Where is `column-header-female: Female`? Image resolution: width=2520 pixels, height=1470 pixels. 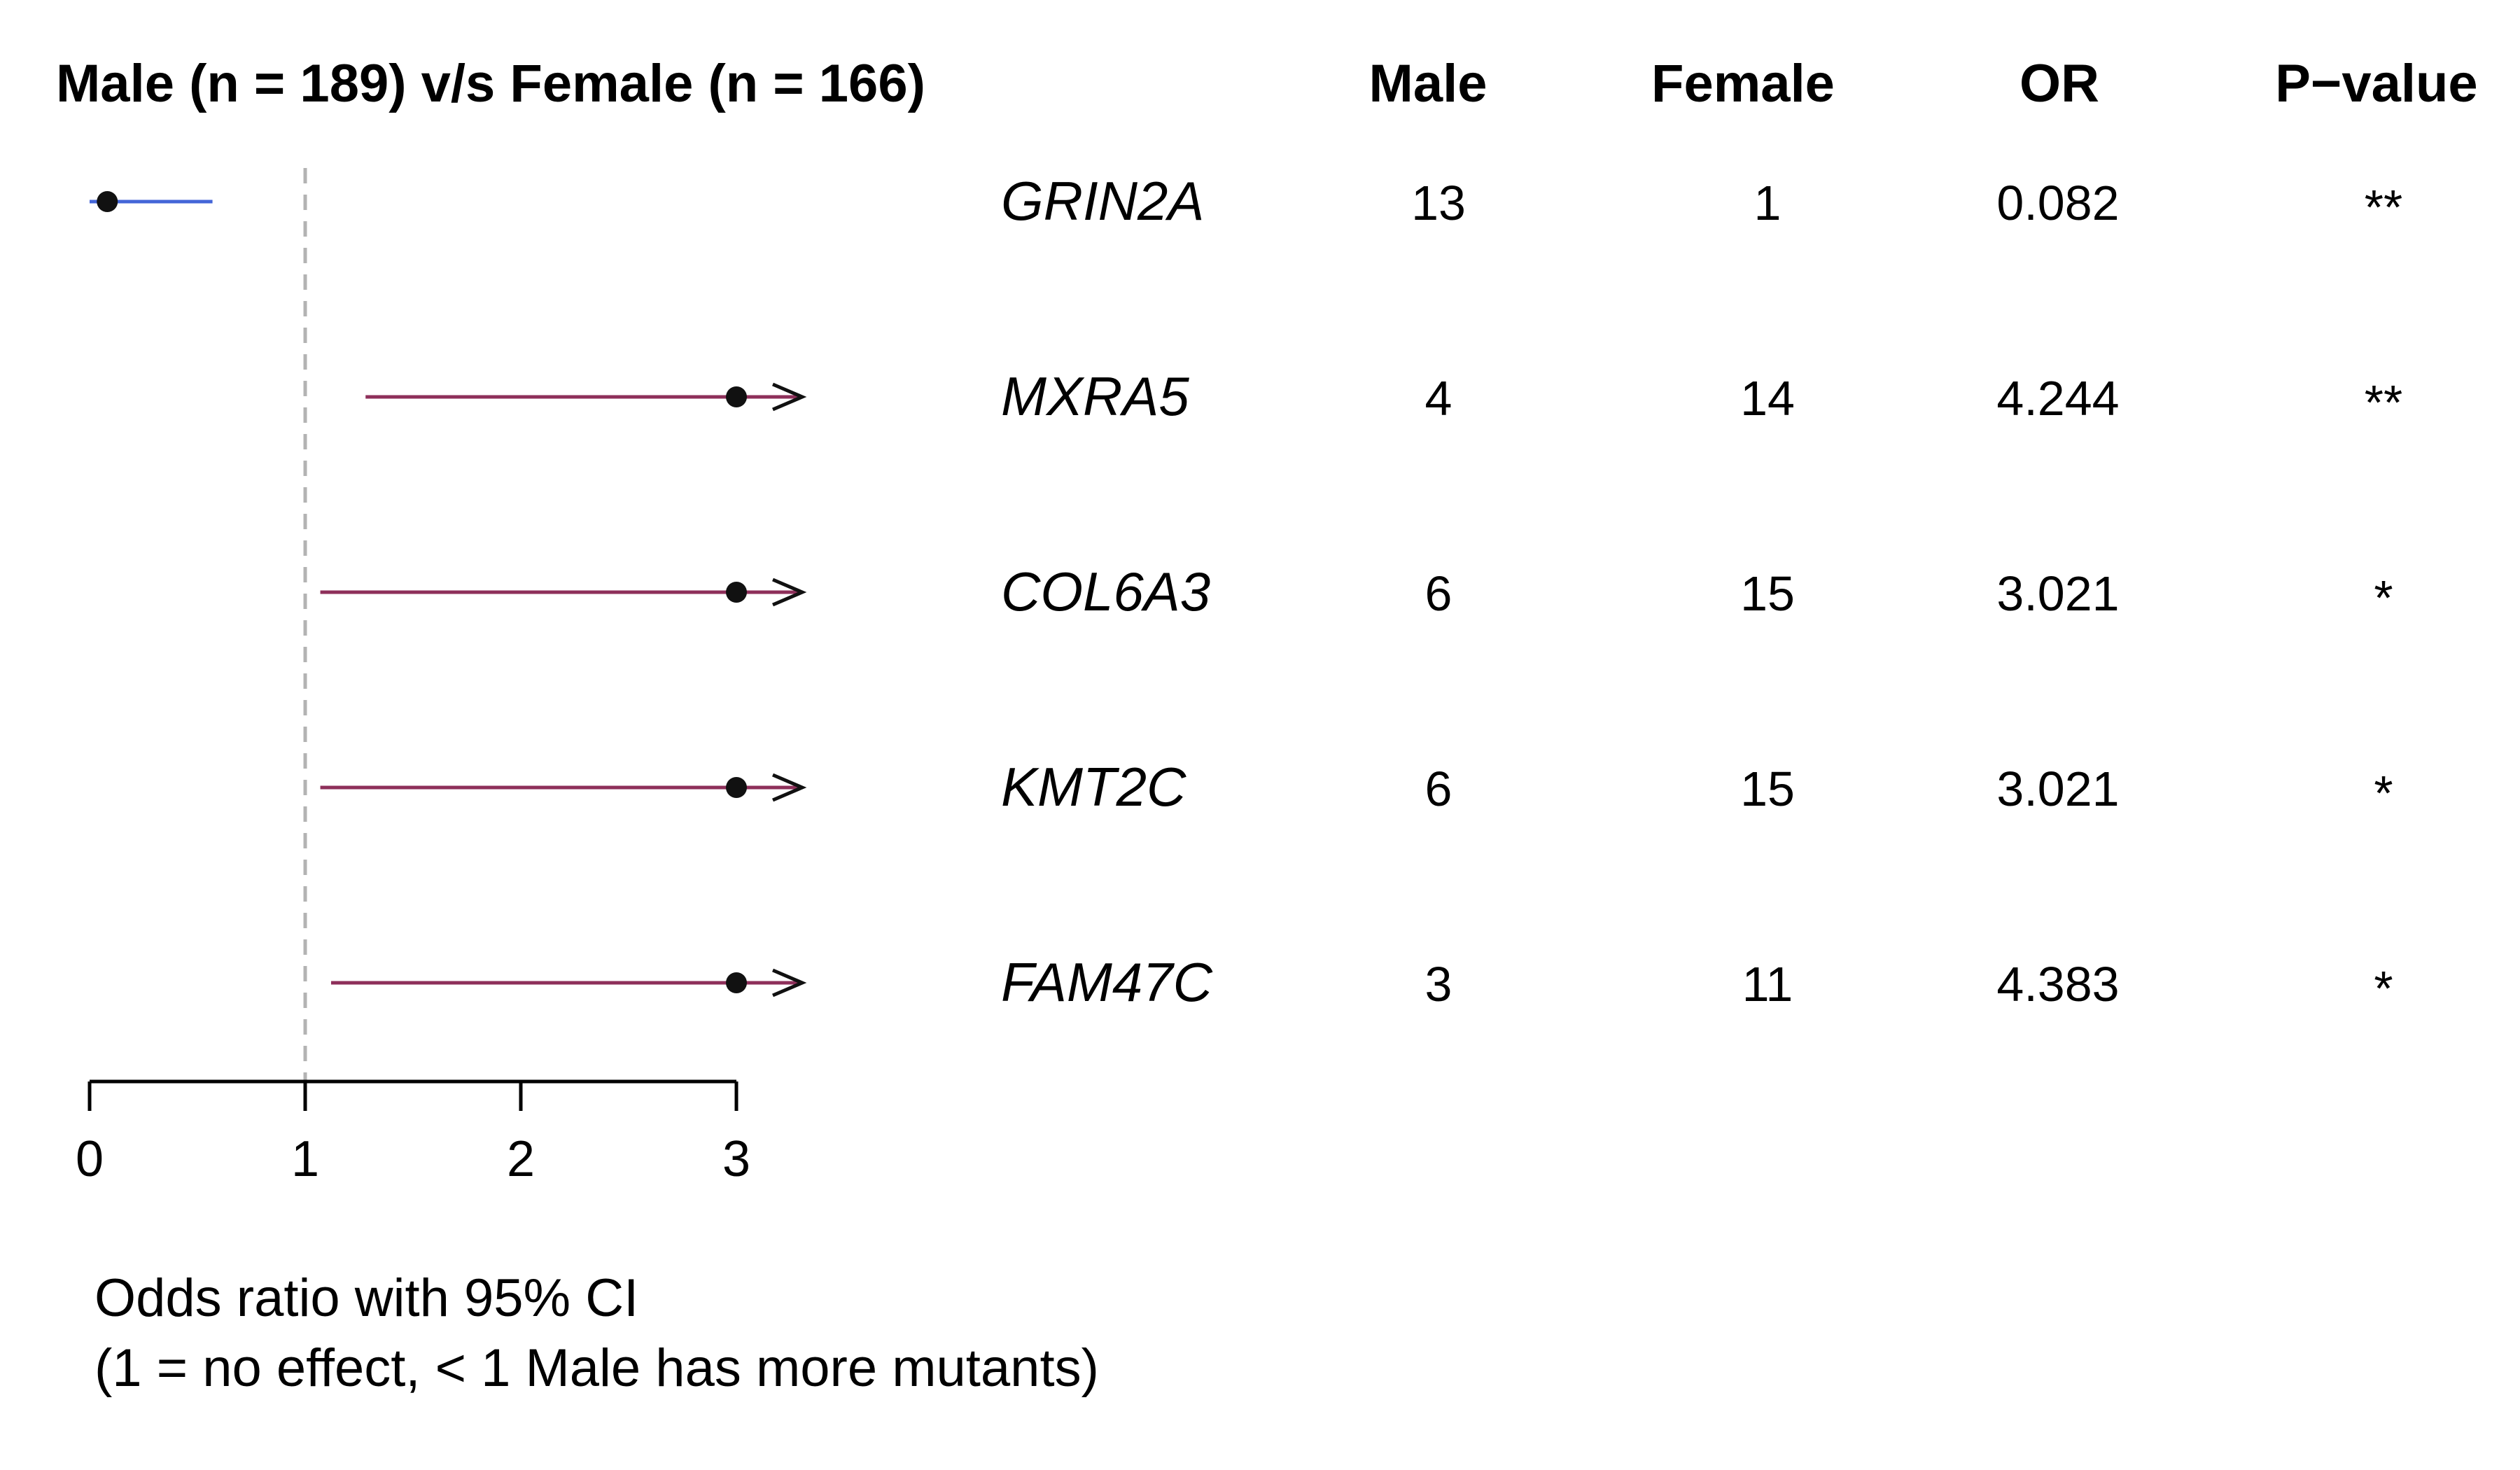 column-header-female: Female is located at coordinates (1743, 83).